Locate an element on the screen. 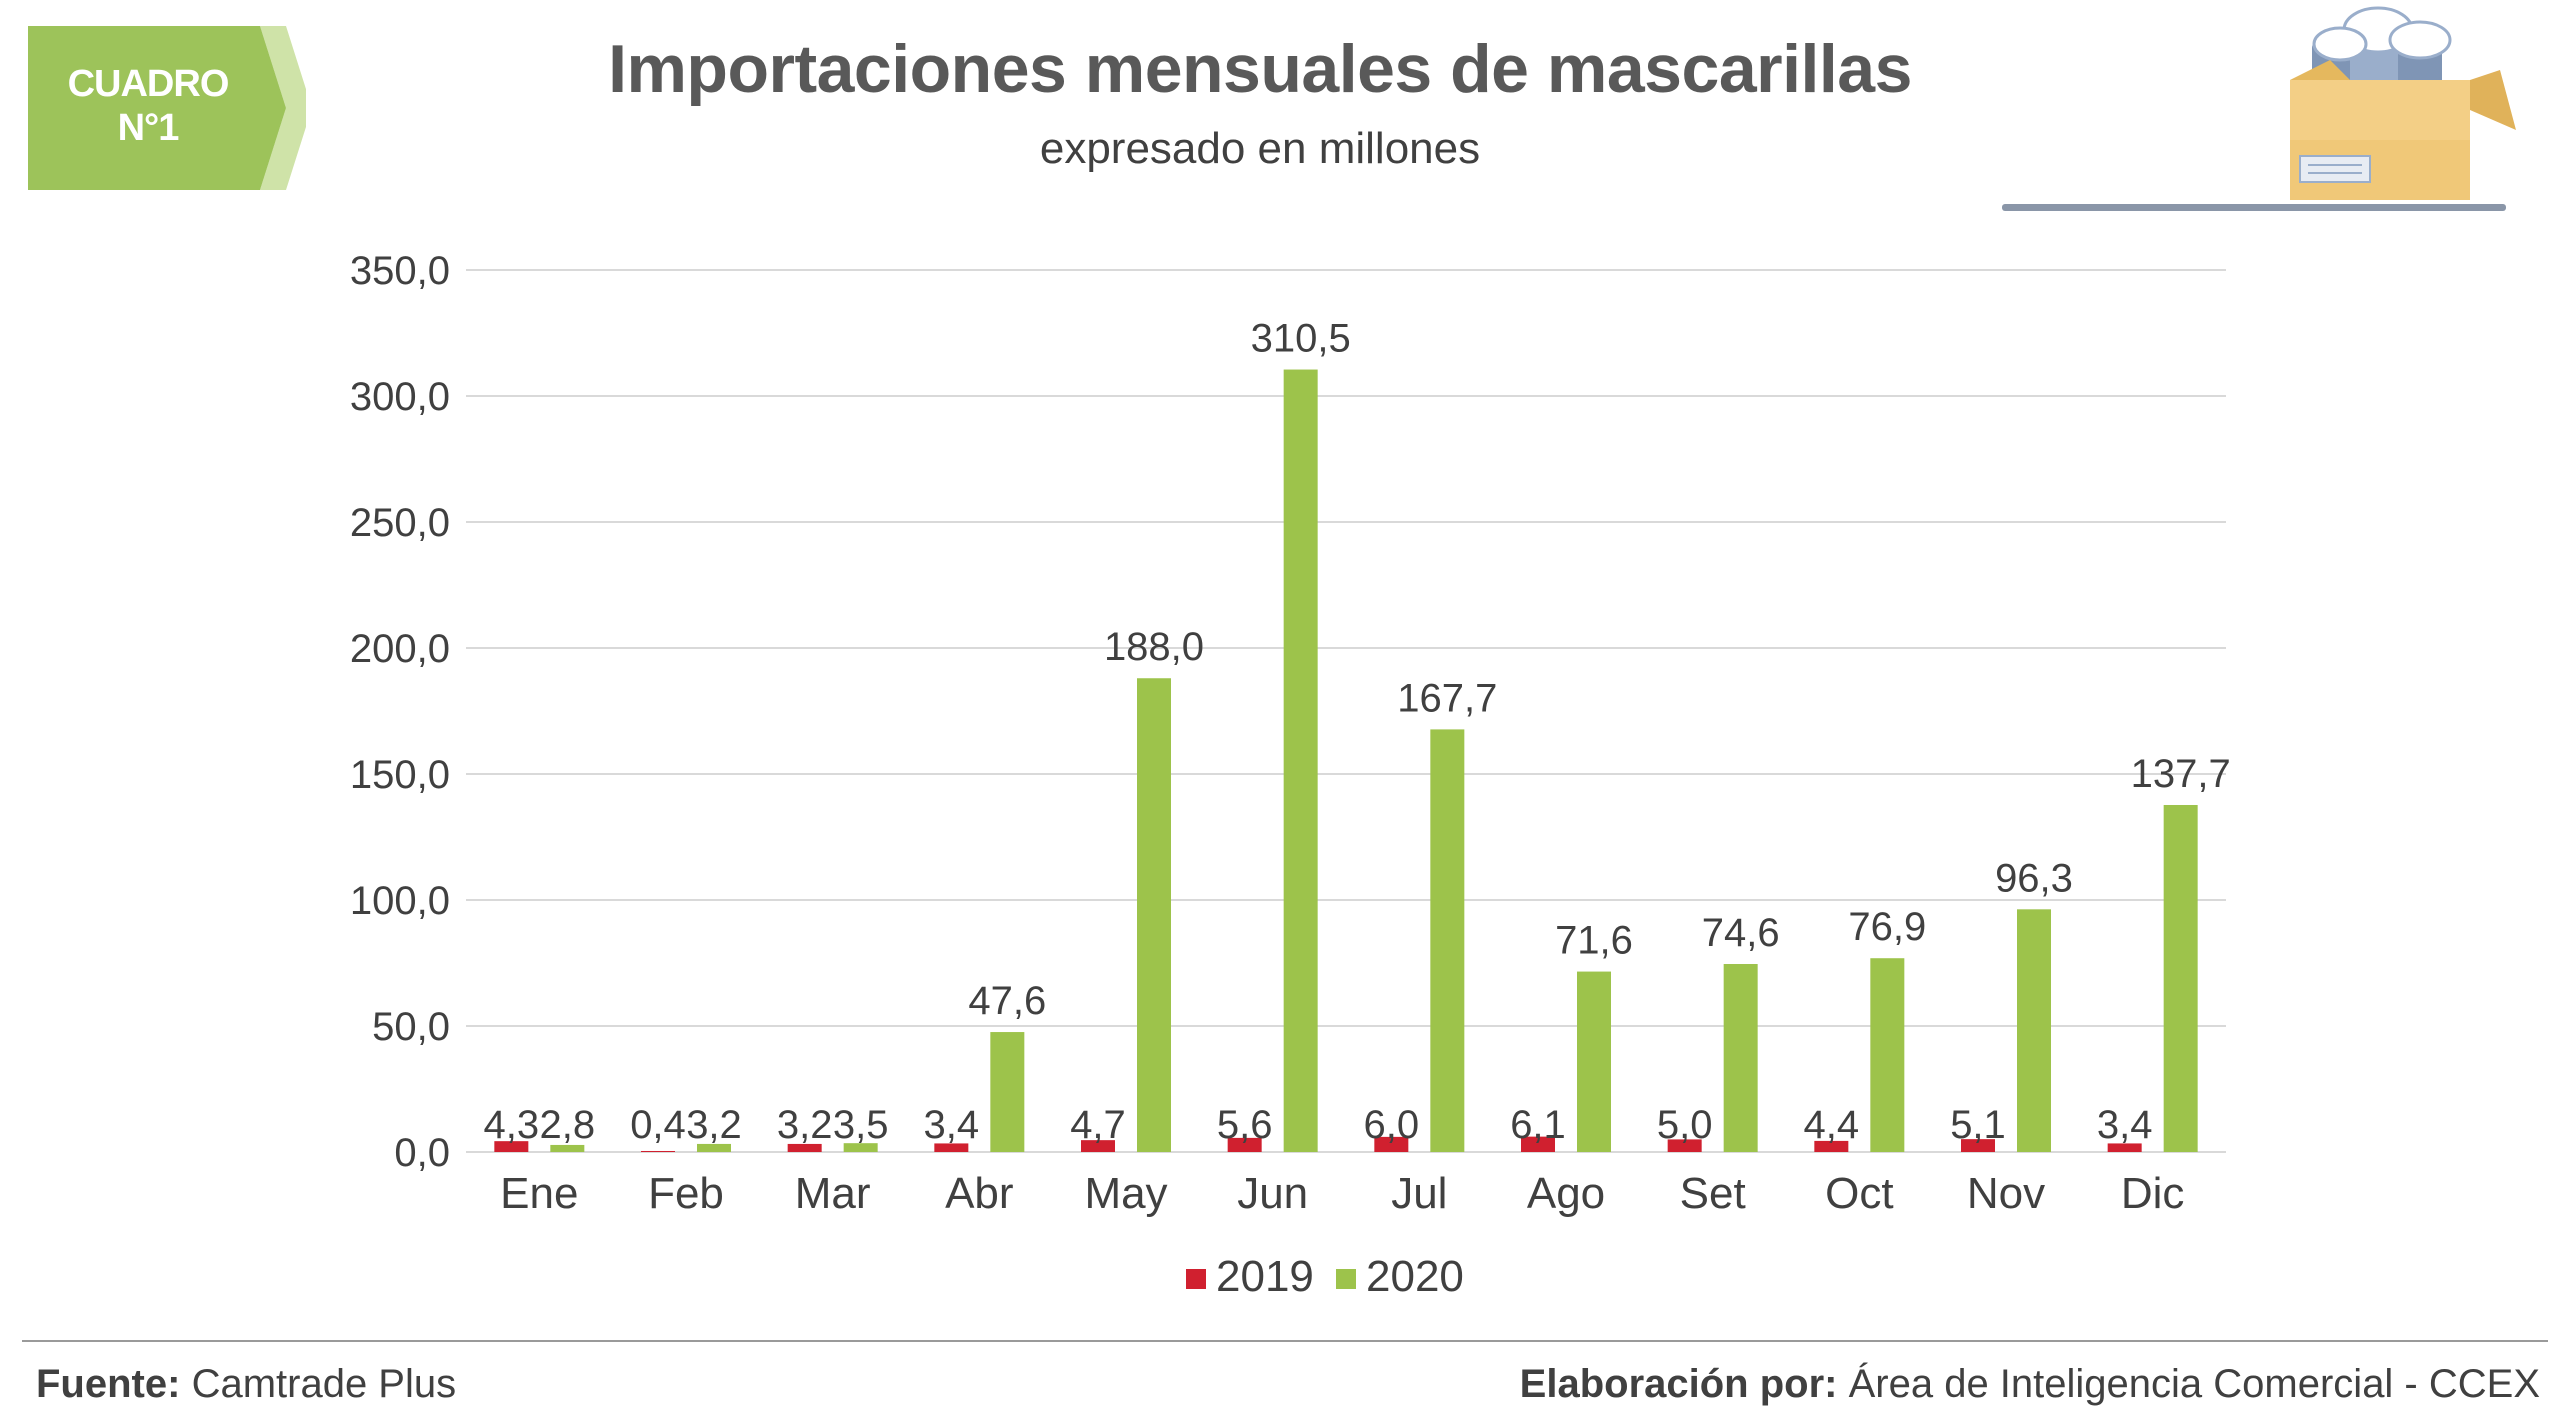 This screenshot has width=2560, height=1426. x-tick-label: Ene is located at coordinates (539, 1193).